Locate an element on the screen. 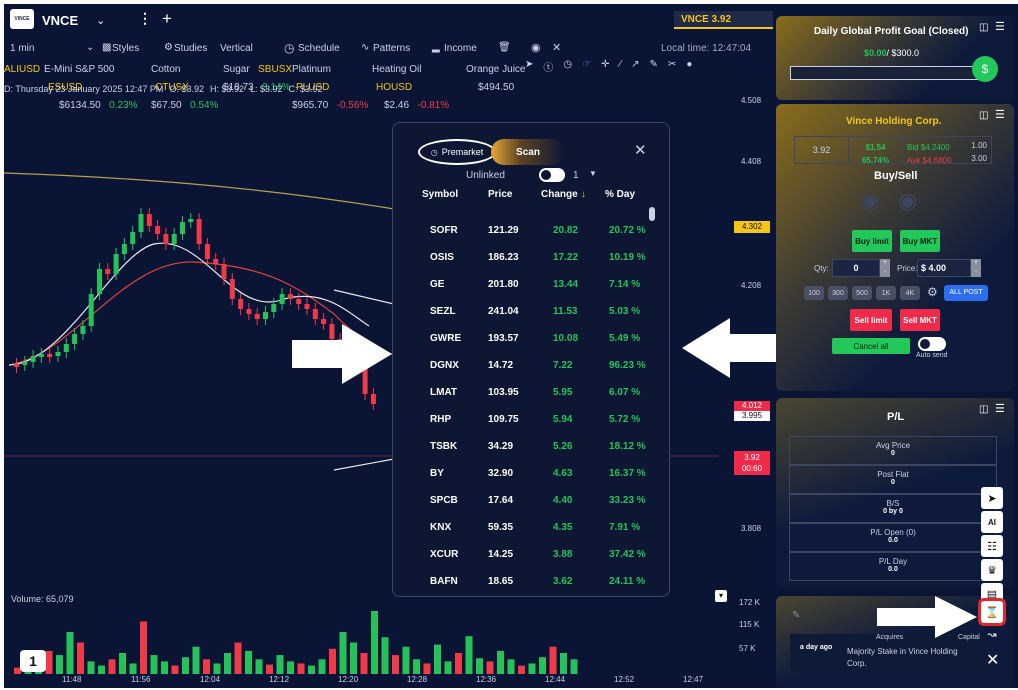 The image size is (1018, 690). buy-limit-button: Buy limit is located at coordinates (872, 241).